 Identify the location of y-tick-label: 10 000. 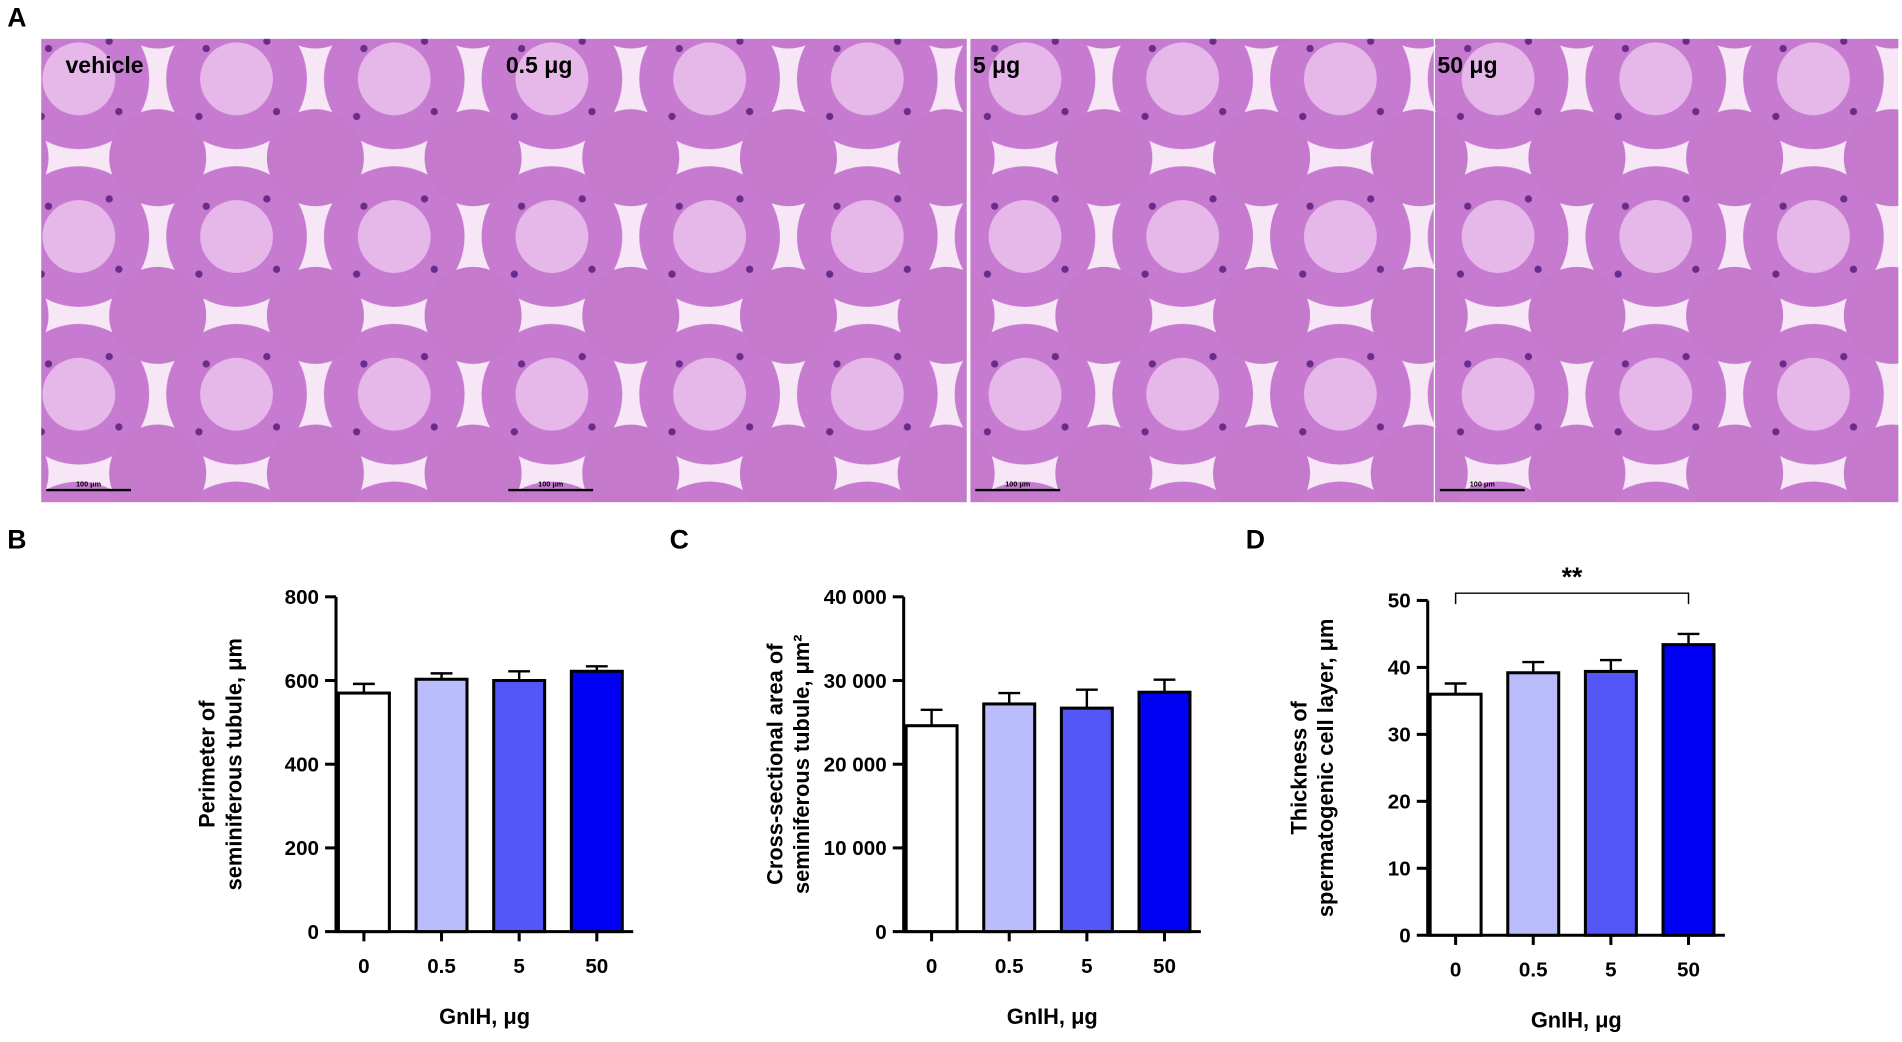
(855, 848).